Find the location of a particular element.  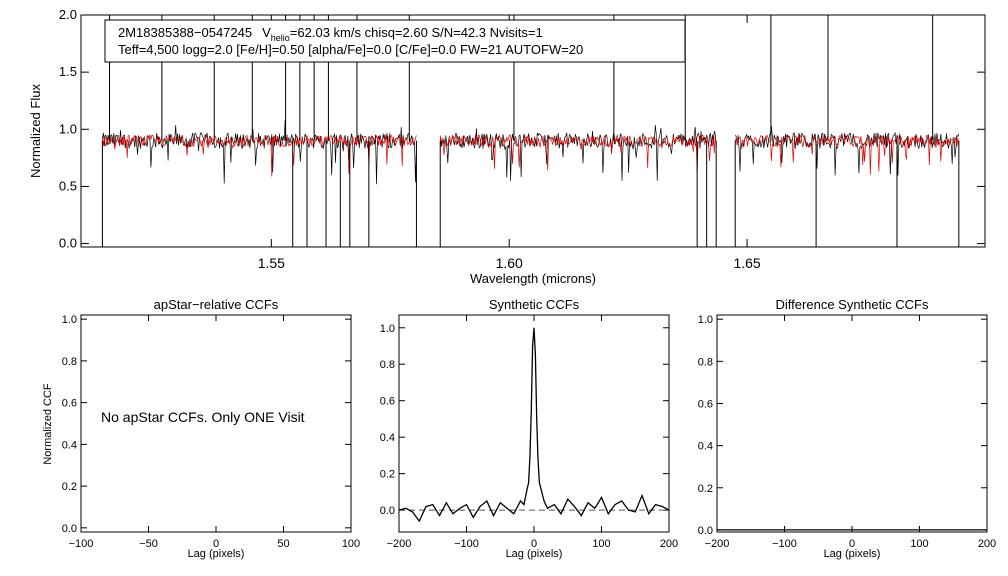

difference-ccf-xlabel: Lag (pixels) is located at coordinates (852, 554).